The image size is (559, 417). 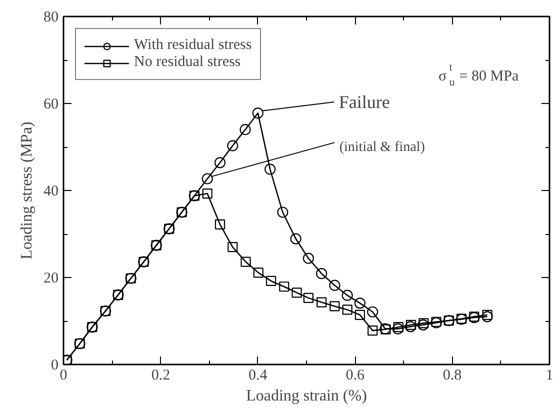 What do you see at coordinates (355, 376) in the screenshot?
I see `x-tick-label: 0.6` at bounding box center [355, 376].